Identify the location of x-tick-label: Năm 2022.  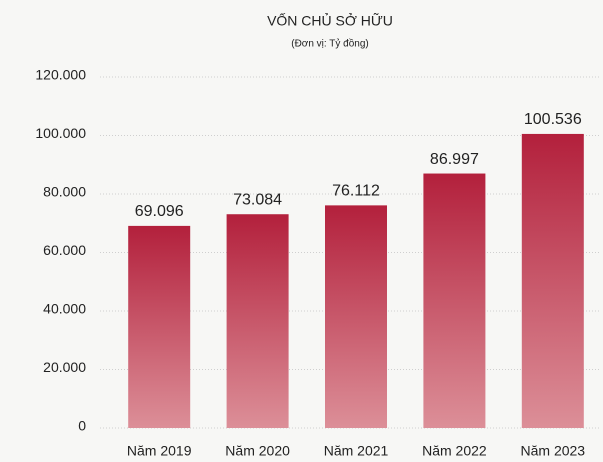
(454, 451).